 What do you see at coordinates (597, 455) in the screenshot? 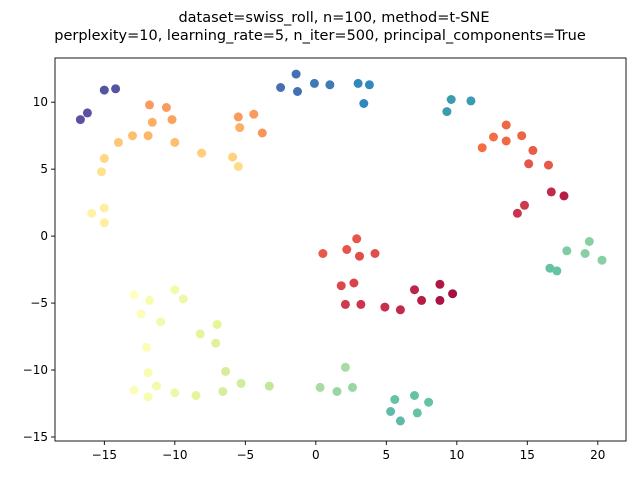
I see `x-tick-label: 20` at bounding box center [597, 455].